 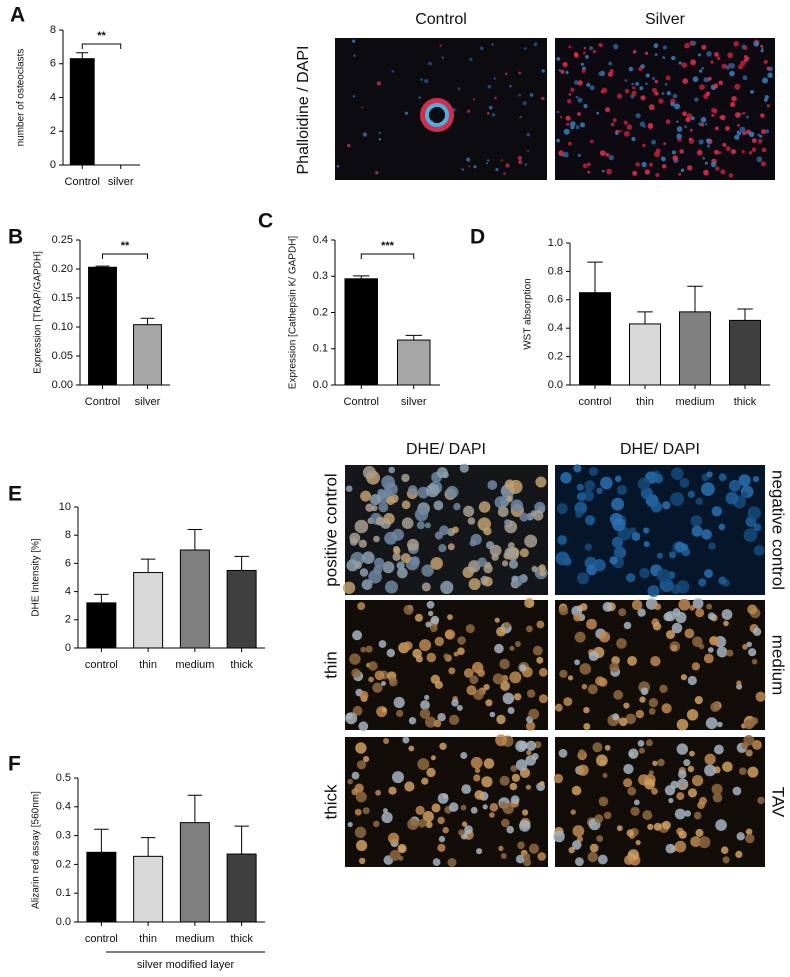 What do you see at coordinates (660, 449) in the screenshot?
I see `column-title: DHE/ DAPI` at bounding box center [660, 449].